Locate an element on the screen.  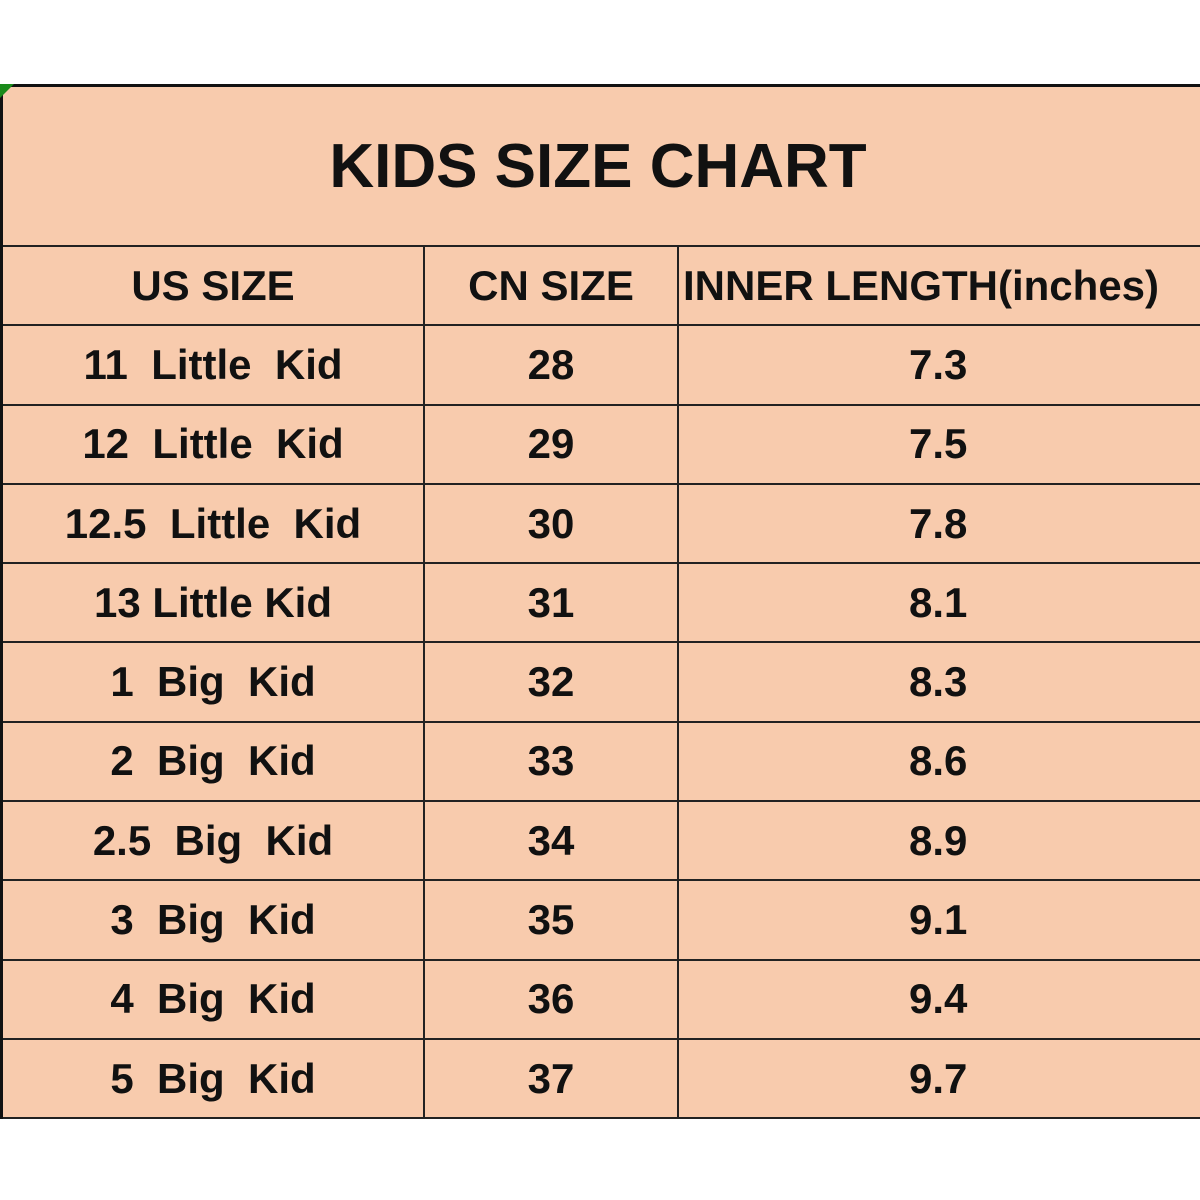
table-row: 13 Little Kid 31 8.1 is located at coordinates (601, 604).